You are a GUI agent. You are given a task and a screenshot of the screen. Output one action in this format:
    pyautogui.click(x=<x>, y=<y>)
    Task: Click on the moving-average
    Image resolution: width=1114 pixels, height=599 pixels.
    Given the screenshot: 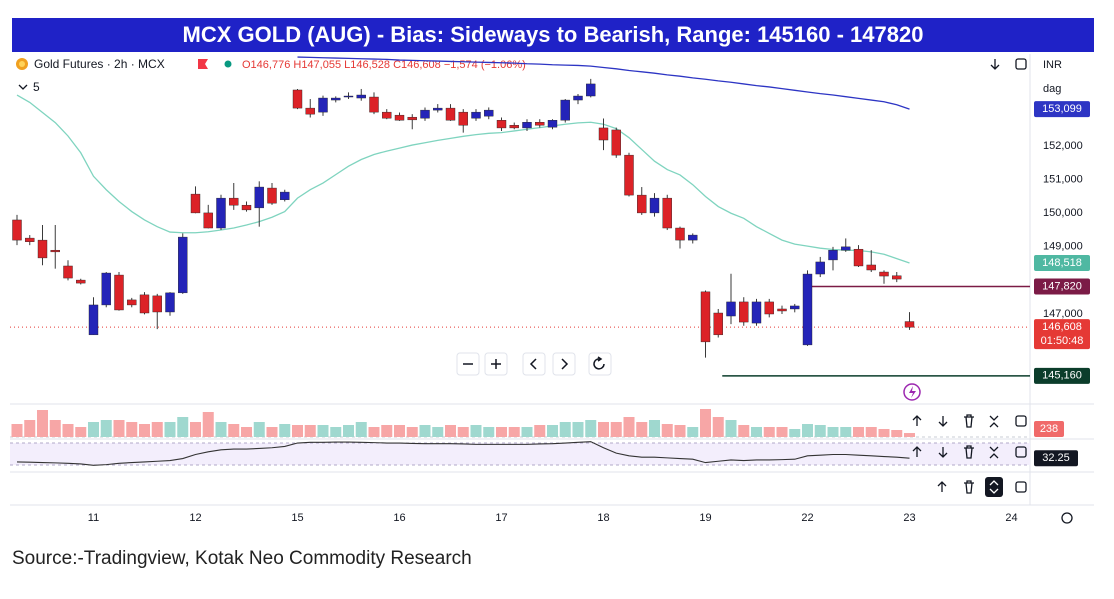 What is the action you would take?
    pyautogui.click(x=603, y=83)
    